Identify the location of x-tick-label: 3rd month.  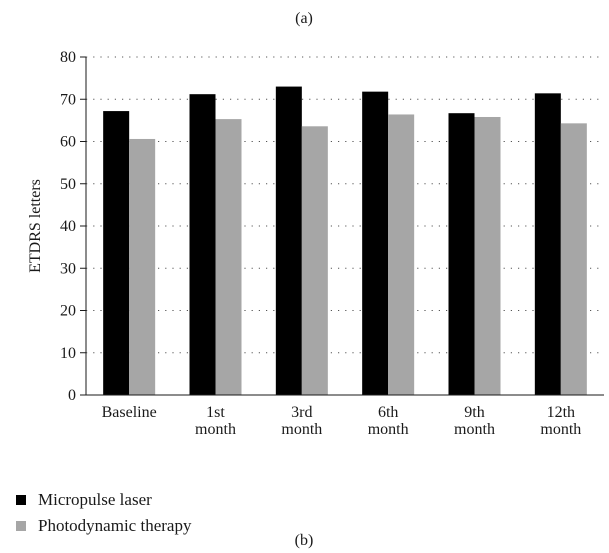
(301, 421).